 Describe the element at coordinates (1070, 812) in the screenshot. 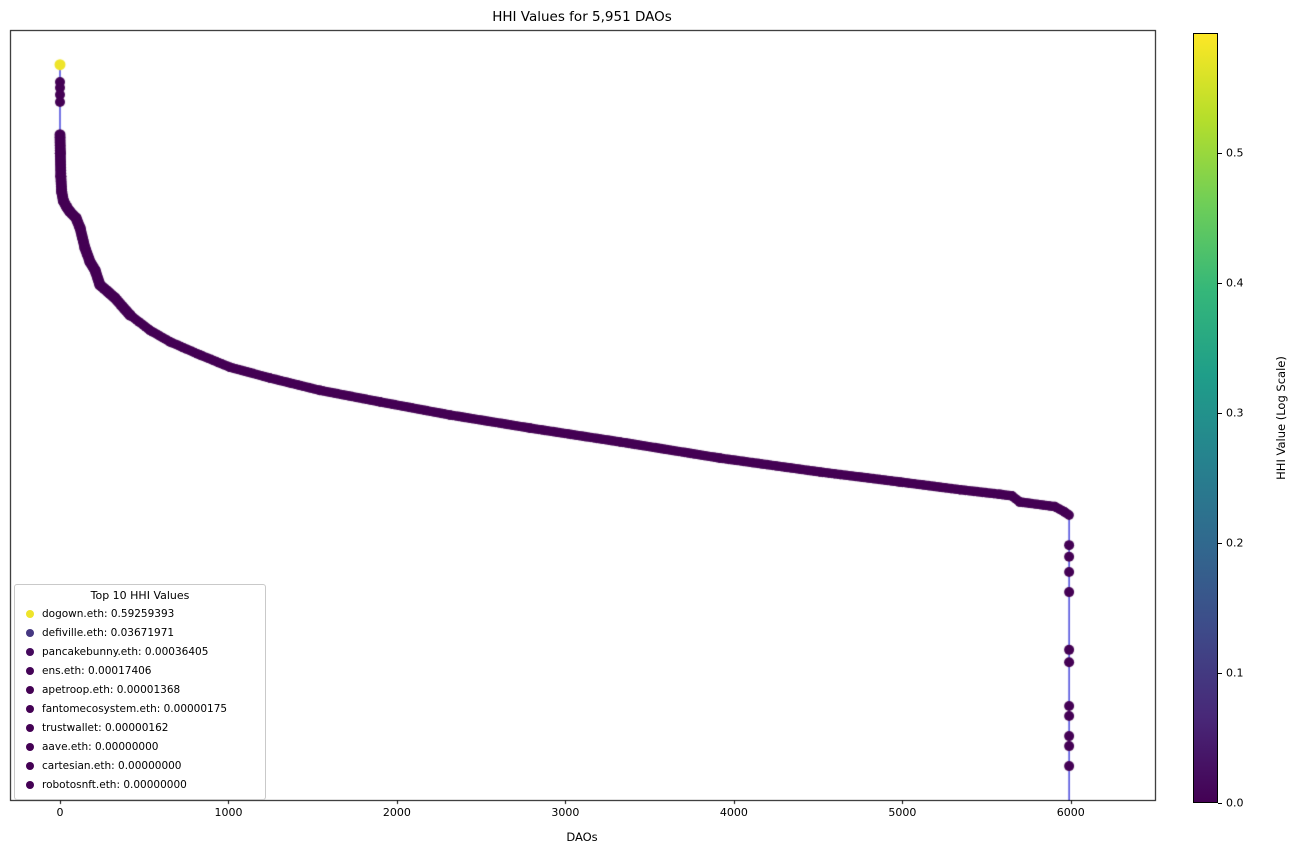

I see `x-tick-label: 6000` at that location.